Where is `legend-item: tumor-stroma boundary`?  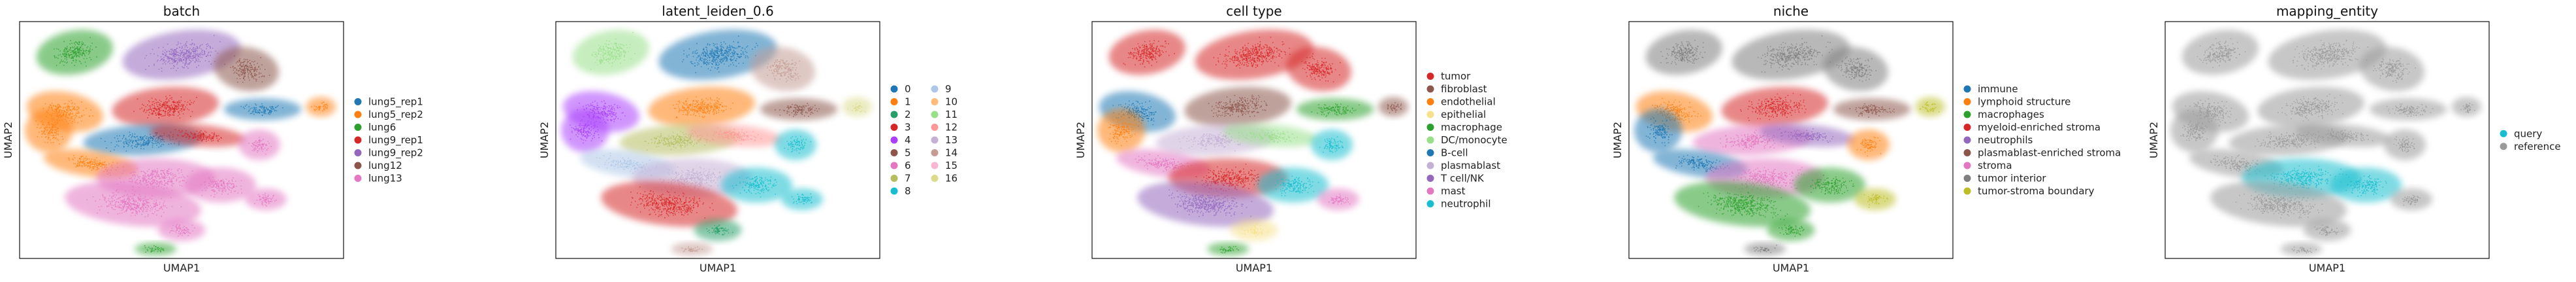 legend-item: tumor-stroma boundary is located at coordinates (2029, 191).